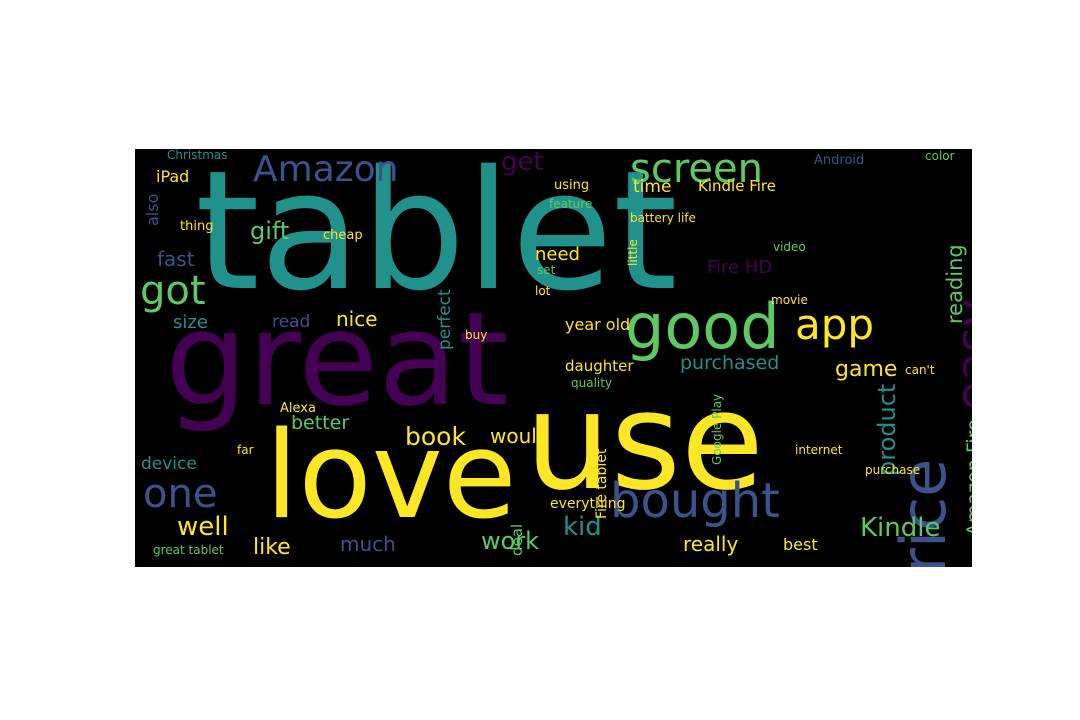  I want to click on cloud-word: would, so click(520, 436).